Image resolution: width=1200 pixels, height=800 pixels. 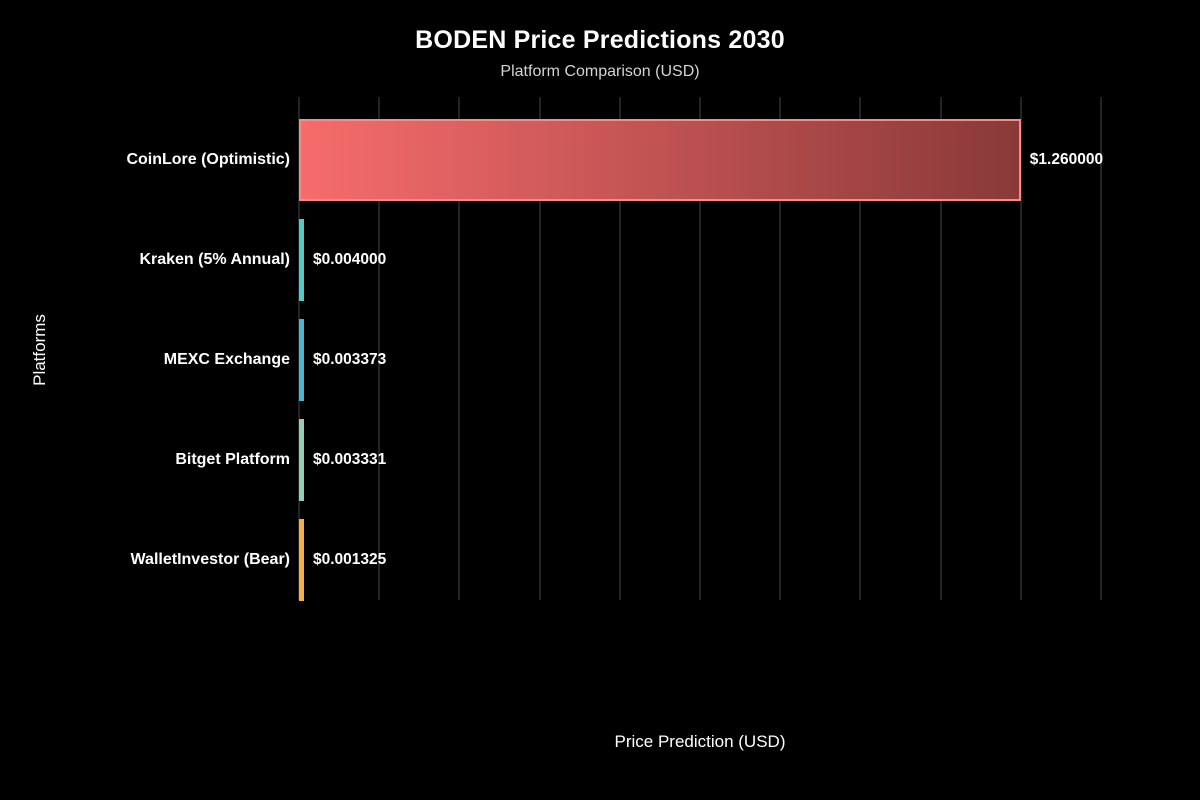 I want to click on value-label: $1.260000, so click(x=1066, y=159).